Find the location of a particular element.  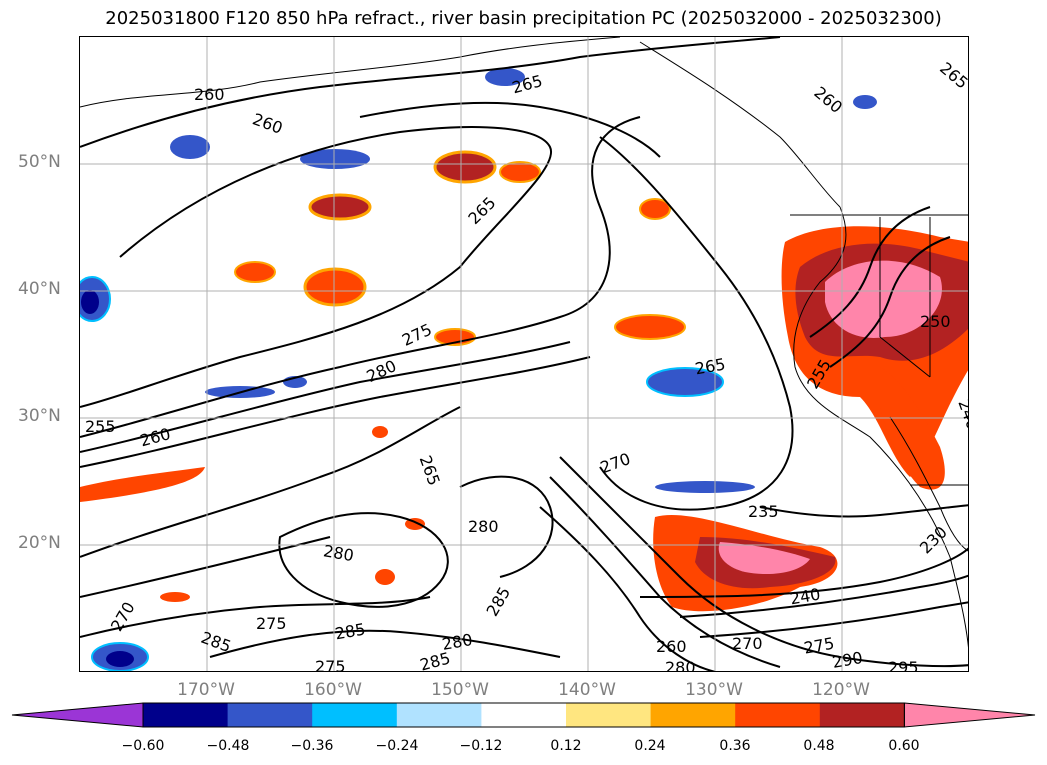

colorbar is located at coordinates (523, 715).